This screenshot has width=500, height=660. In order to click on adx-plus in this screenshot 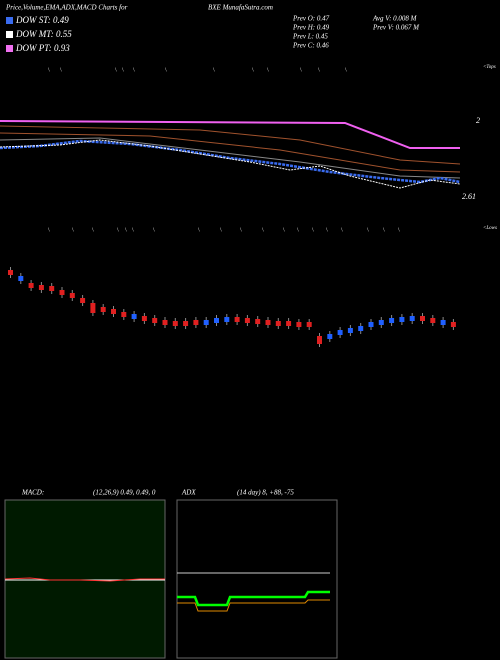, I will do `click(253, 598)`.